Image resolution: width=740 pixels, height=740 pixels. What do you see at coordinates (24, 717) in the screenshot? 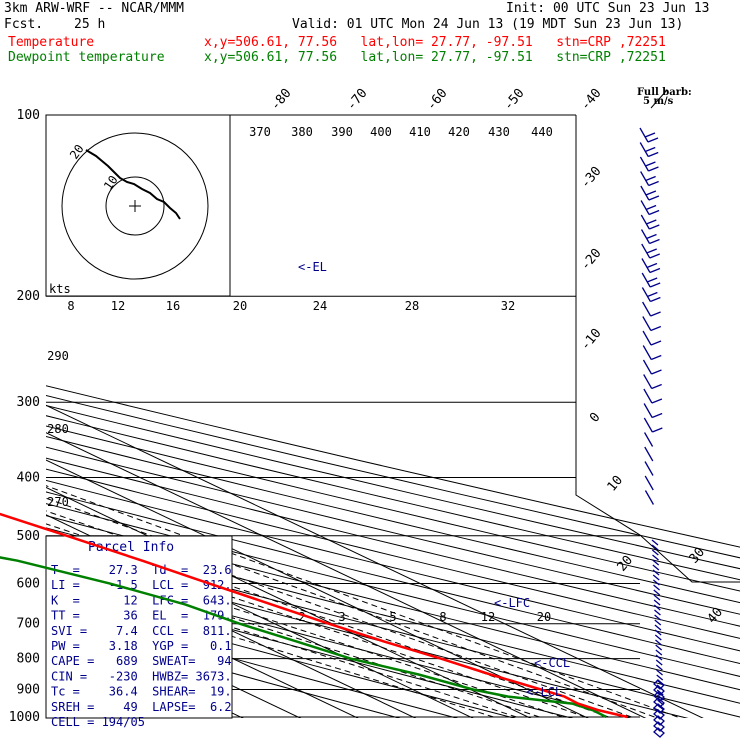
I see `pressure-label-1000: 1000` at bounding box center [24, 717].